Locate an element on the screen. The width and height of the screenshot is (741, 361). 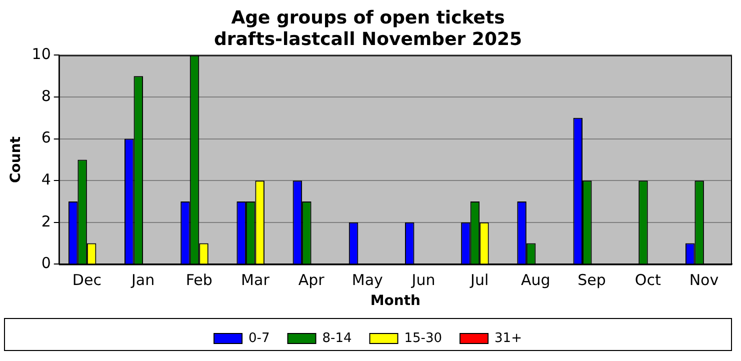
y-axis-title: Count is located at coordinates (16, 159).